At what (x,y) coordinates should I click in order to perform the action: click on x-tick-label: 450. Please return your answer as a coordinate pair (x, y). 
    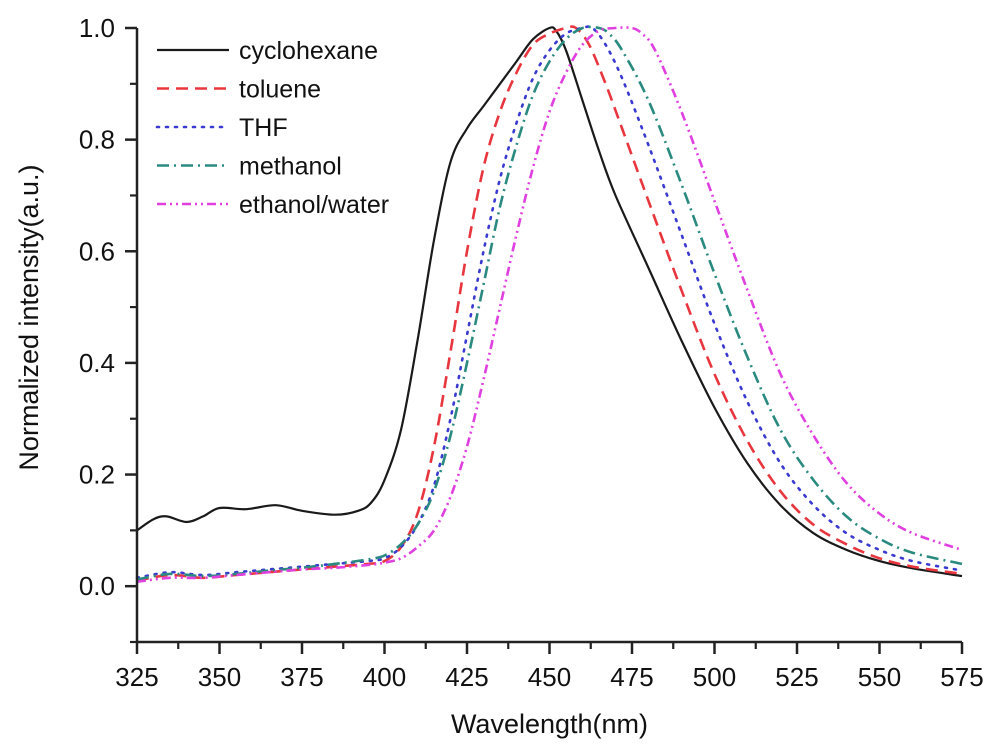
    Looking at the image, I should click on (549, 677).